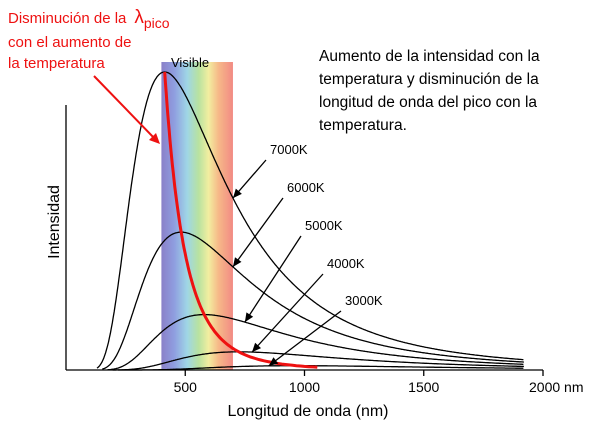 The image size is (596, 426). What do you see at coordinates (69, 42) in the screenshot?
I see `peak-label-line2: con el aumento de` at bounding box center [69, 42].